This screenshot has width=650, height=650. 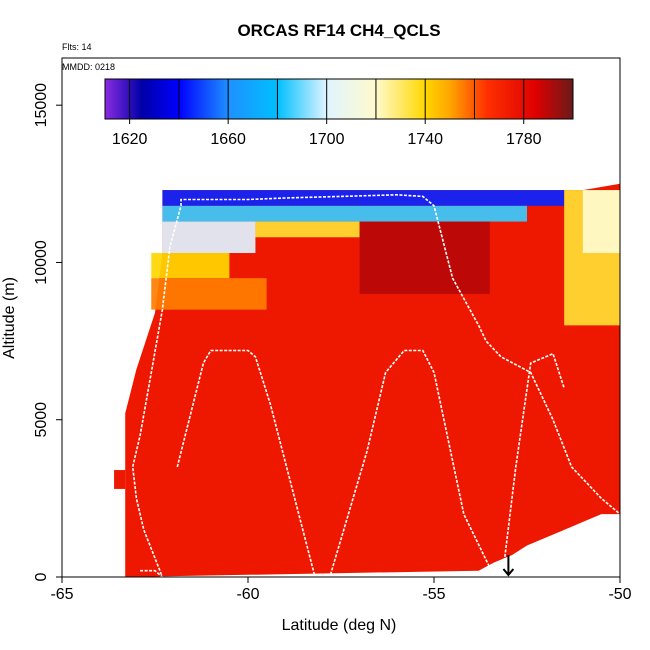 What do you see at coordinates (61, 594) in the screenshot?
I see `x-tick-label: -65` at bounding box center [61, 594].